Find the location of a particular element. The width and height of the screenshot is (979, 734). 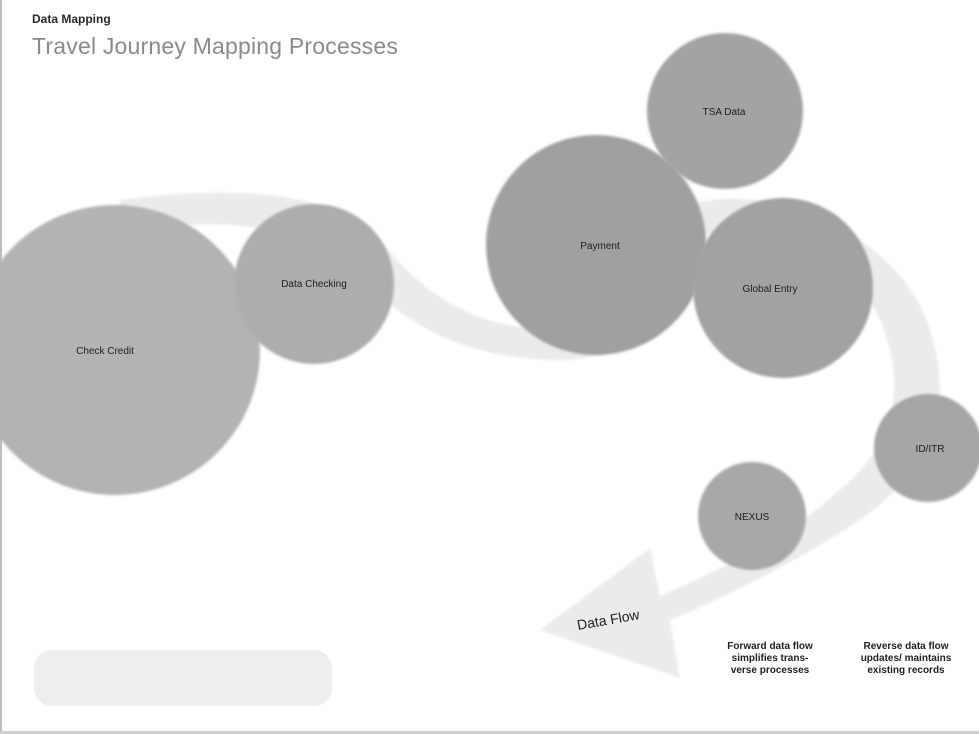

node-label-payment: Payment is located at coordinates (600, 246).